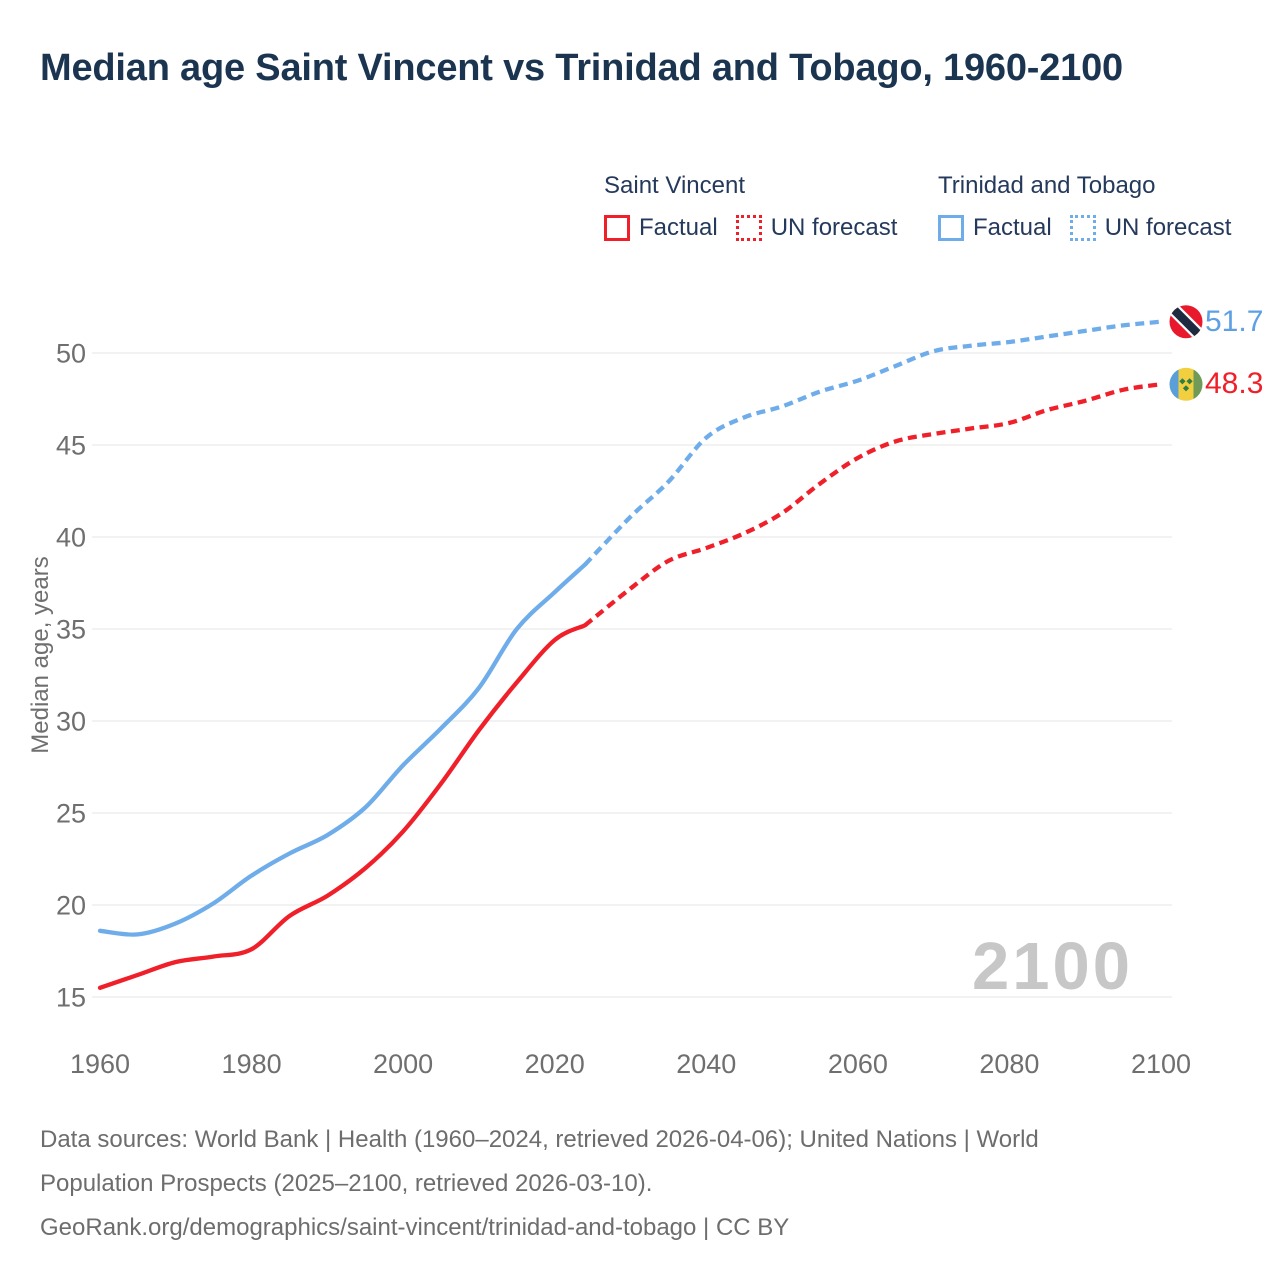  I want to click on y-tick-label: 35, so click(71, 630).